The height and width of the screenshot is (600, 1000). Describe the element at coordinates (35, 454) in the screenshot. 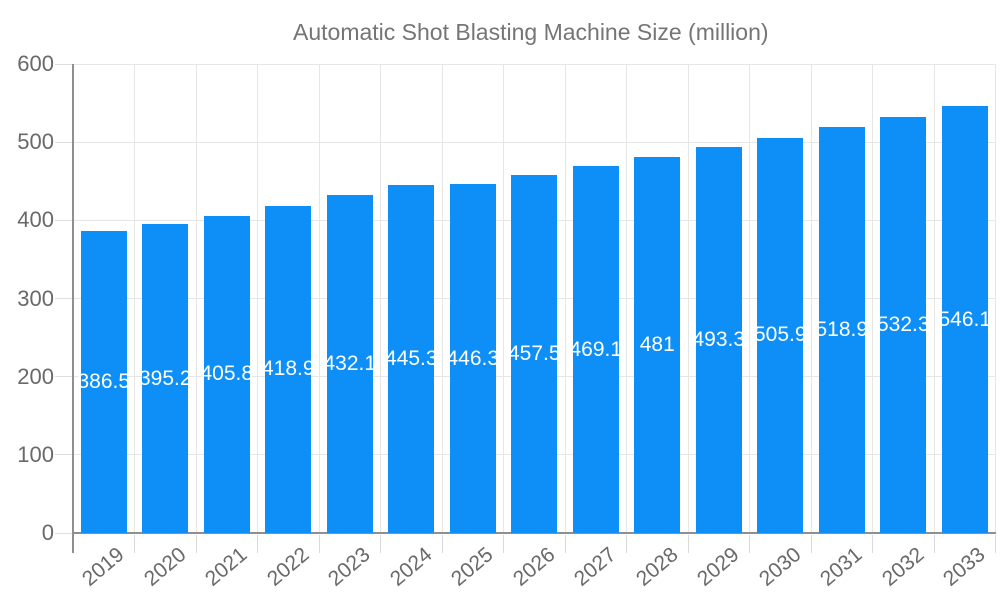

I see `y-axis-tick-label: 100` at that location.